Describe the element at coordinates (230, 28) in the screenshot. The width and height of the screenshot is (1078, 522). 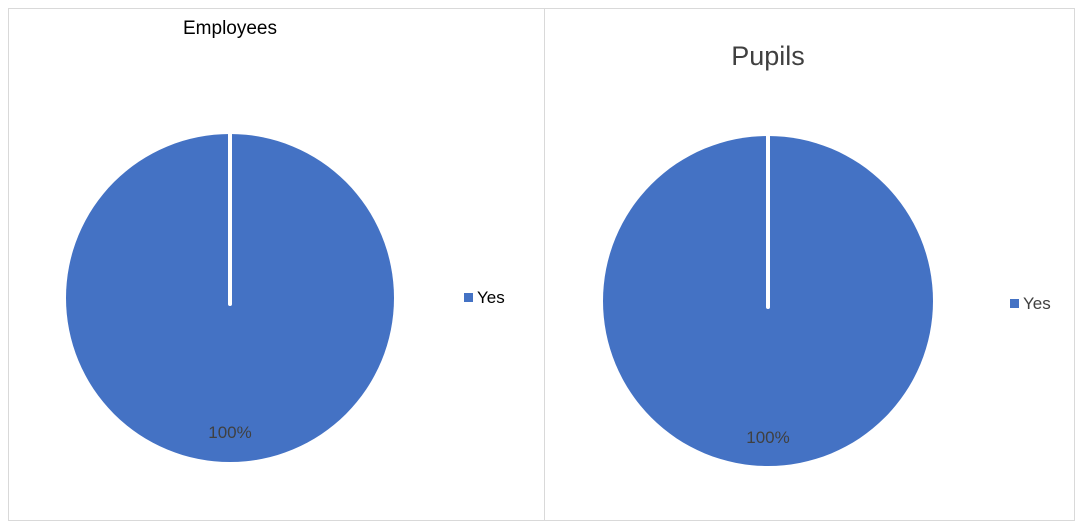
I see `chart-title: Employees` at that location.